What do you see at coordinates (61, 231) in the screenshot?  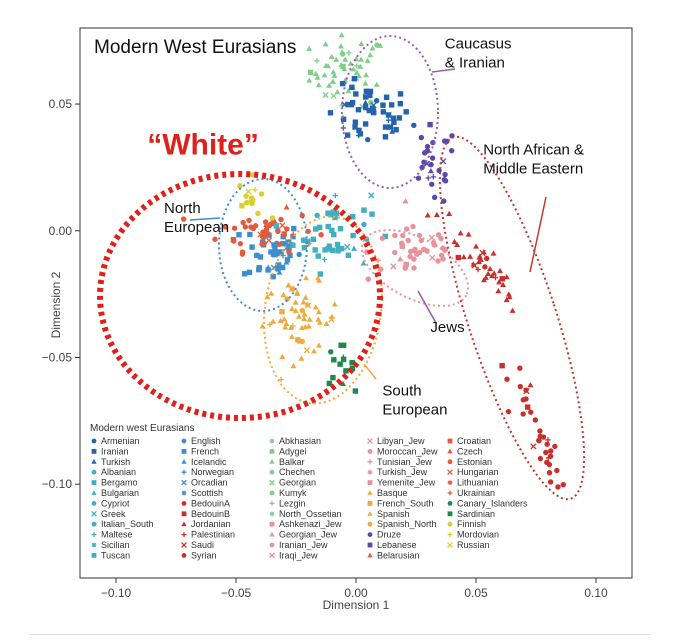 I see `y-tick-label: 0.00` at bounding box center [61, 231].